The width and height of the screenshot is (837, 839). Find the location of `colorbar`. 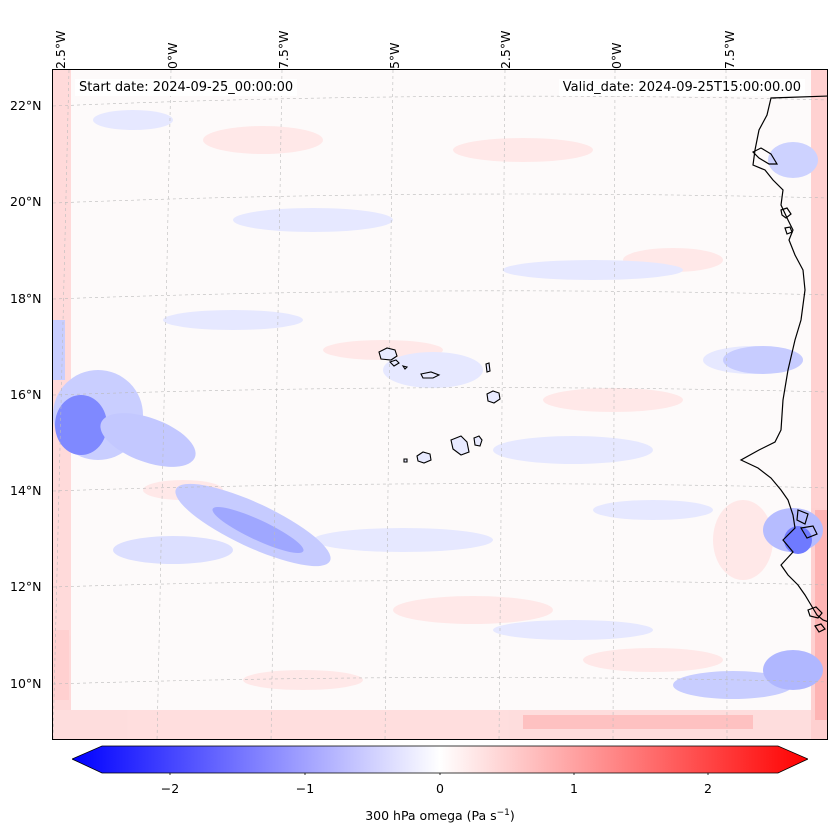

colorbar is located at coordinates (440, 760).